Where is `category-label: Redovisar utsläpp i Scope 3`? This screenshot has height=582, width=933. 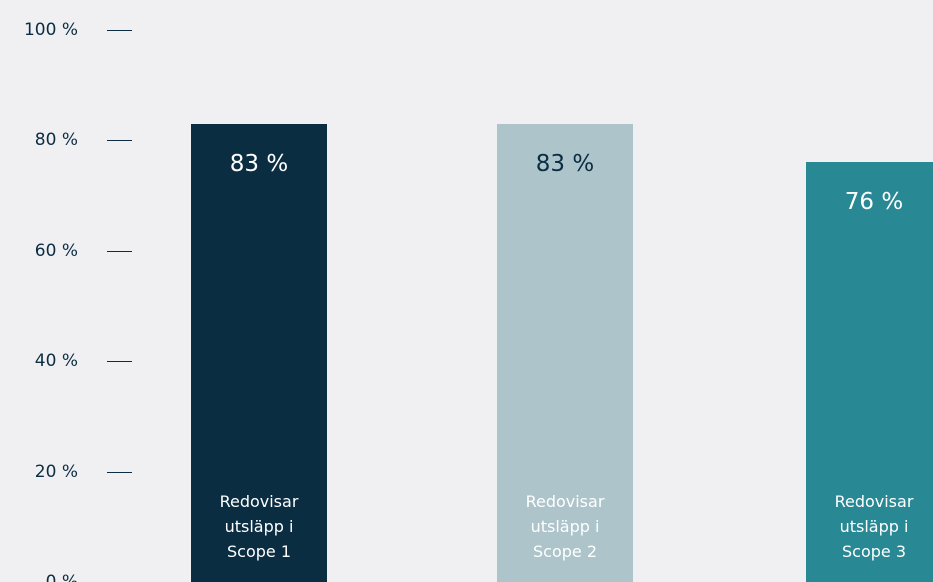 category-label: Redovisar utsläpp i Scope 3 is located at coordinates (874, 526).